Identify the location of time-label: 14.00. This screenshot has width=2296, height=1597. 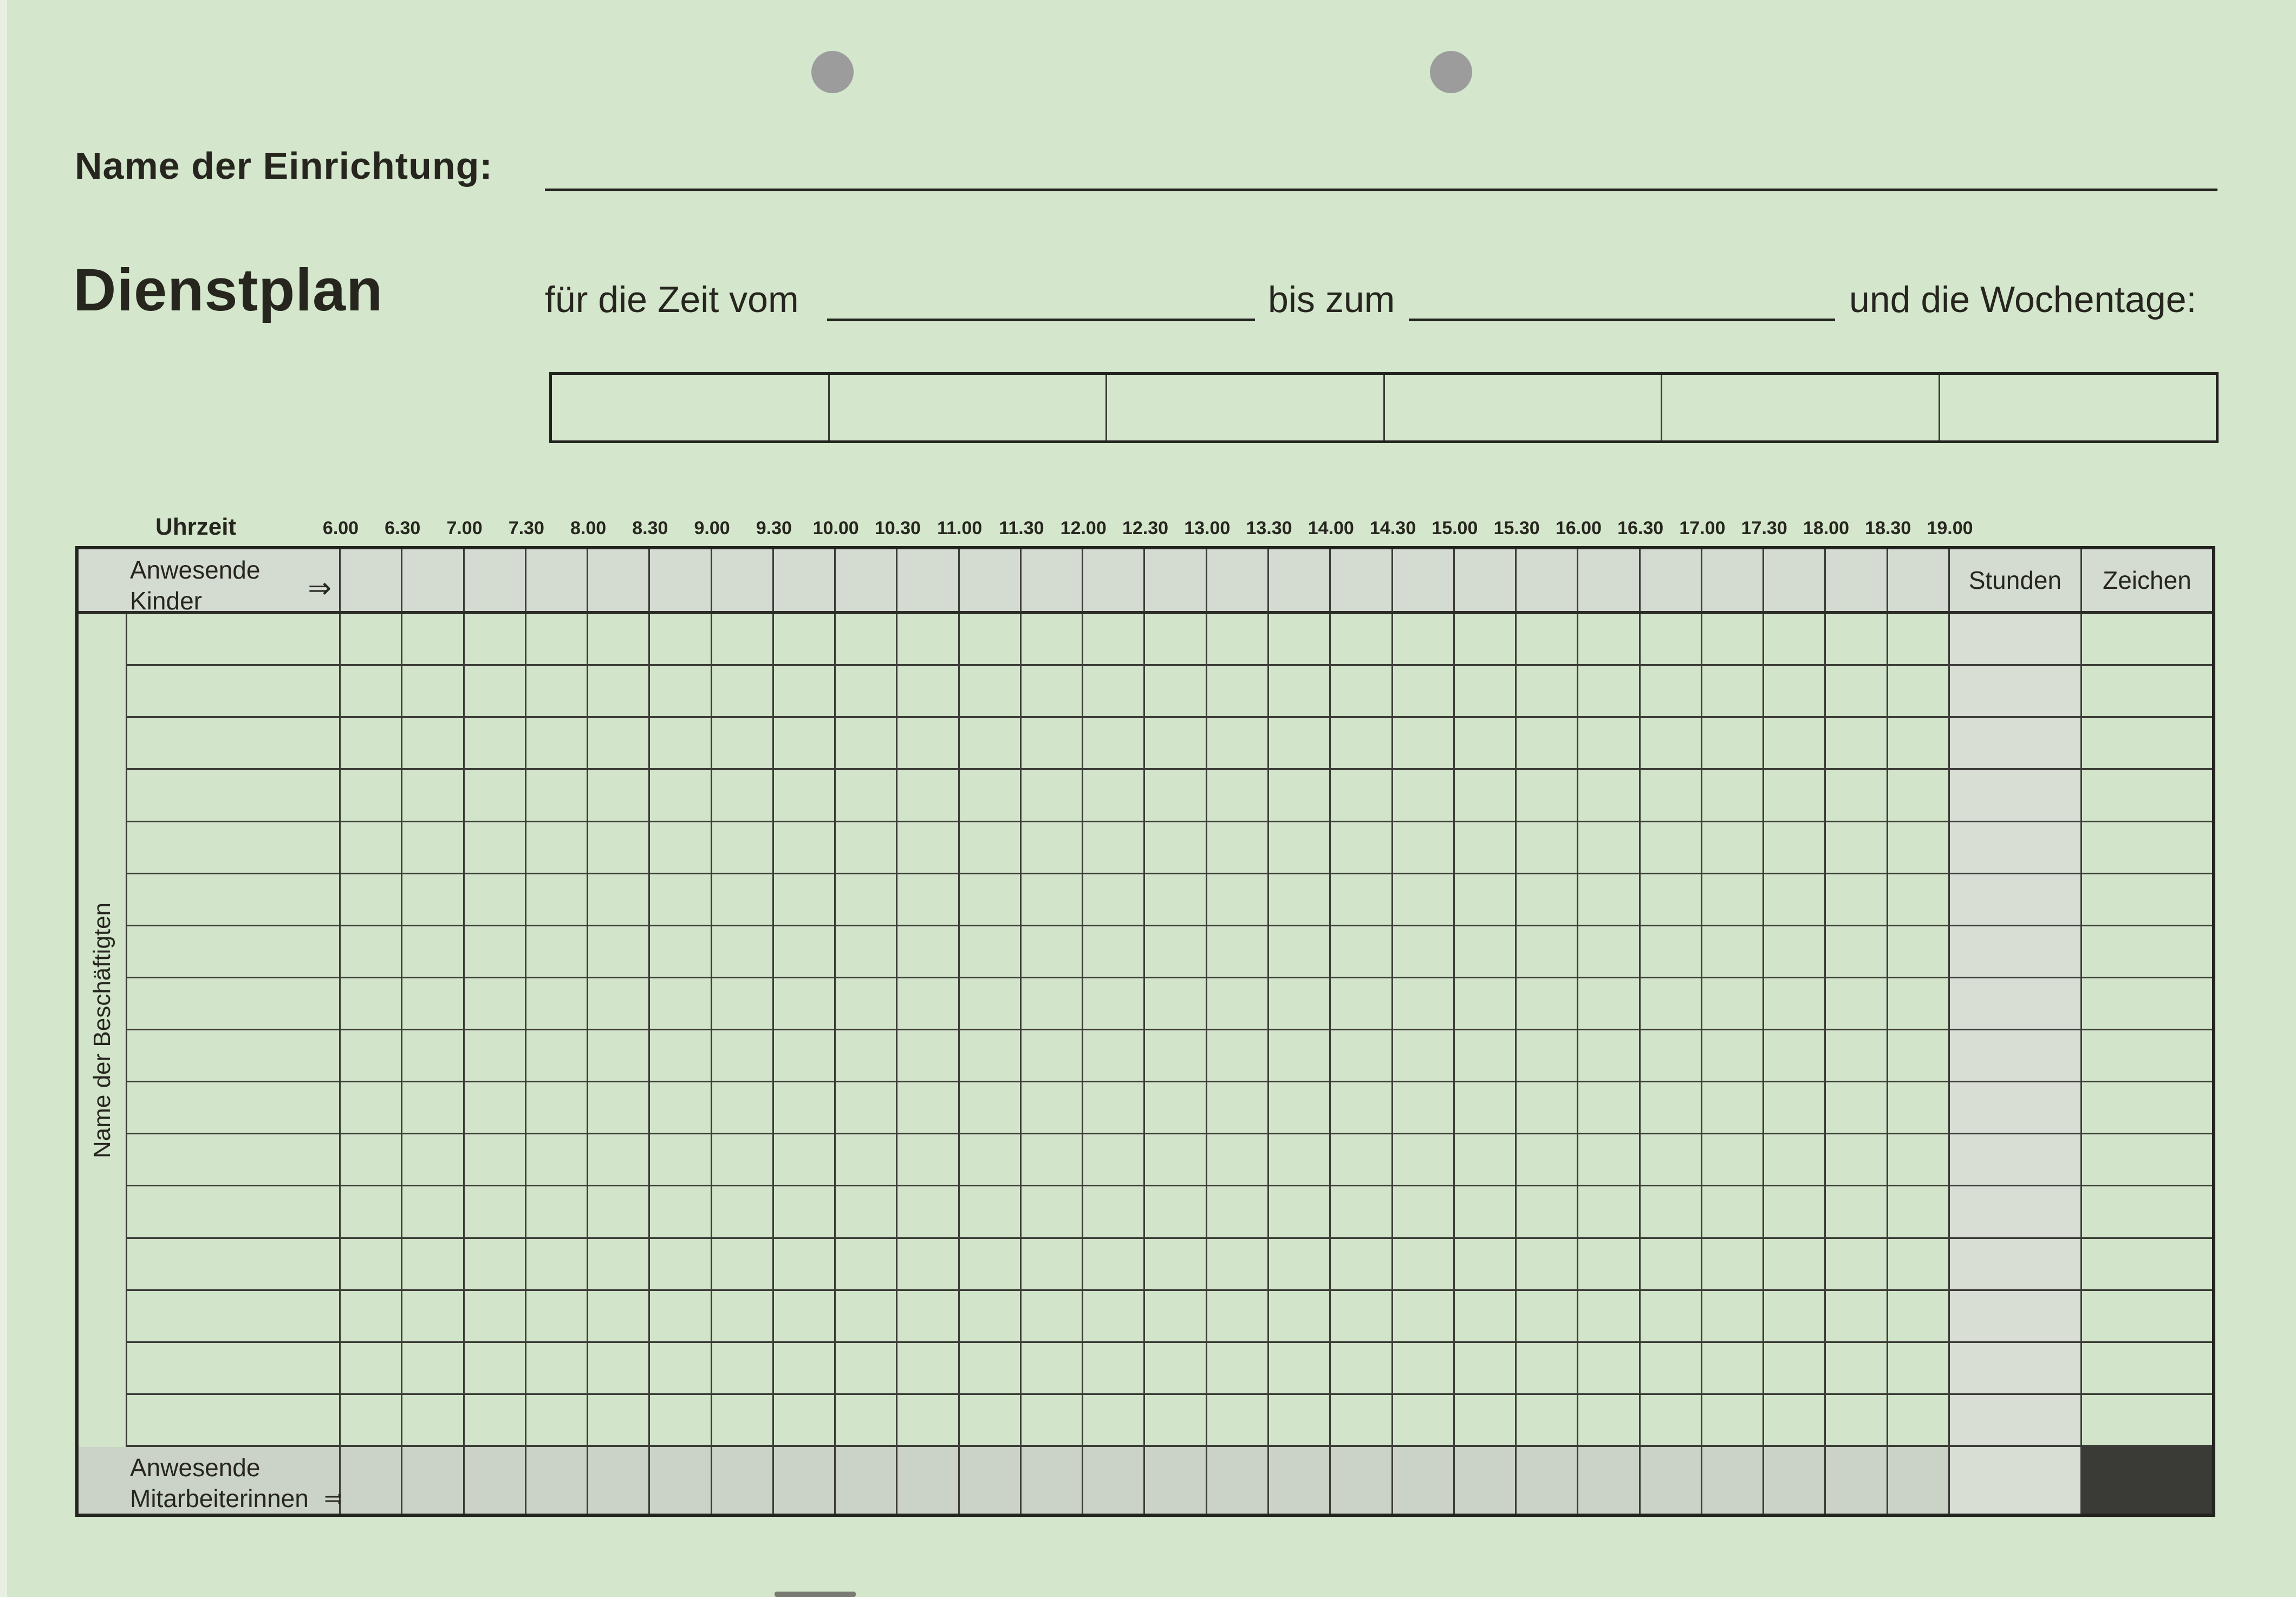
(1331, 528).